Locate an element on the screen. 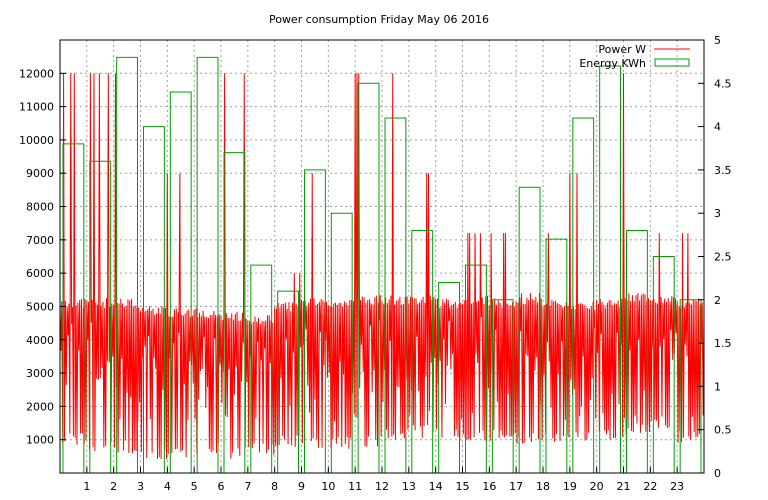 The width and height of the screenshot is (768, 500). x-tick-label: 11 is located at coordinates (355, 486).